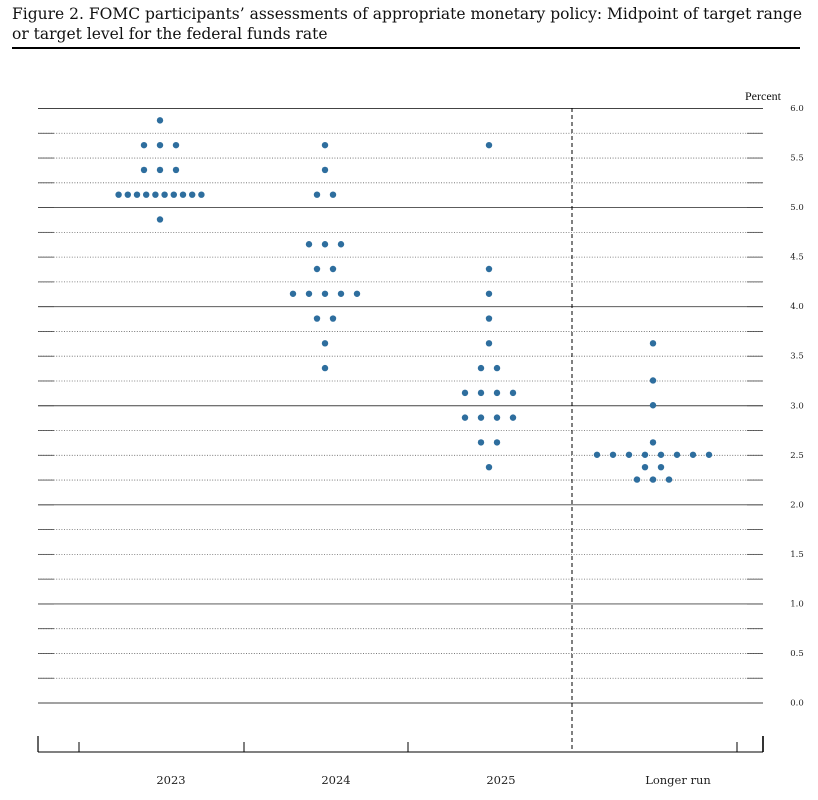  I want to click on y-axis-unit-label: Percent, so click(763, 96).